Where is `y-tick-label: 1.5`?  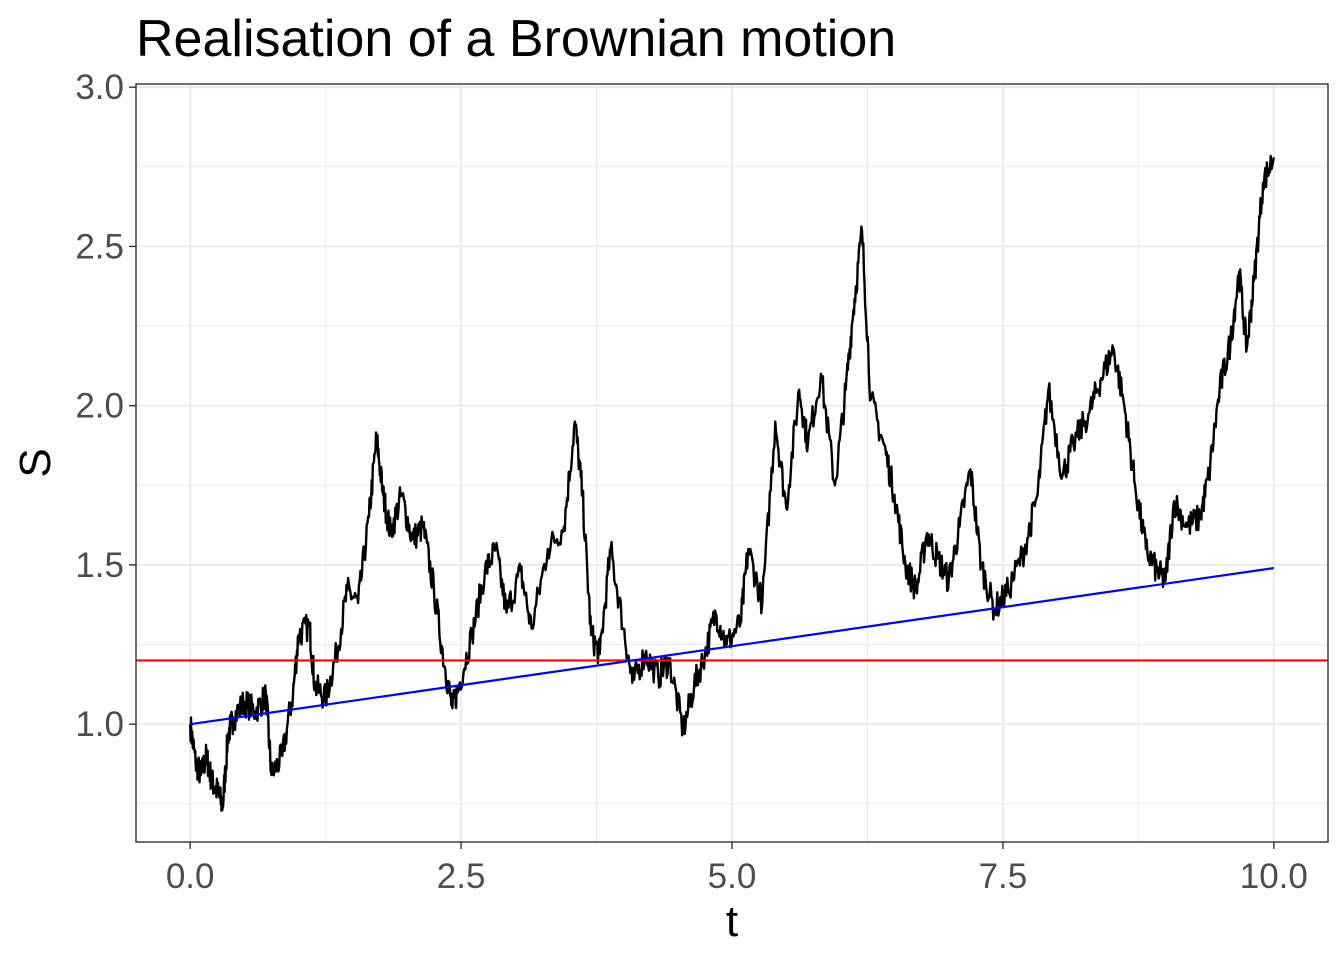
y-tick-label: 1.5 is located at coordinates (99, 565).